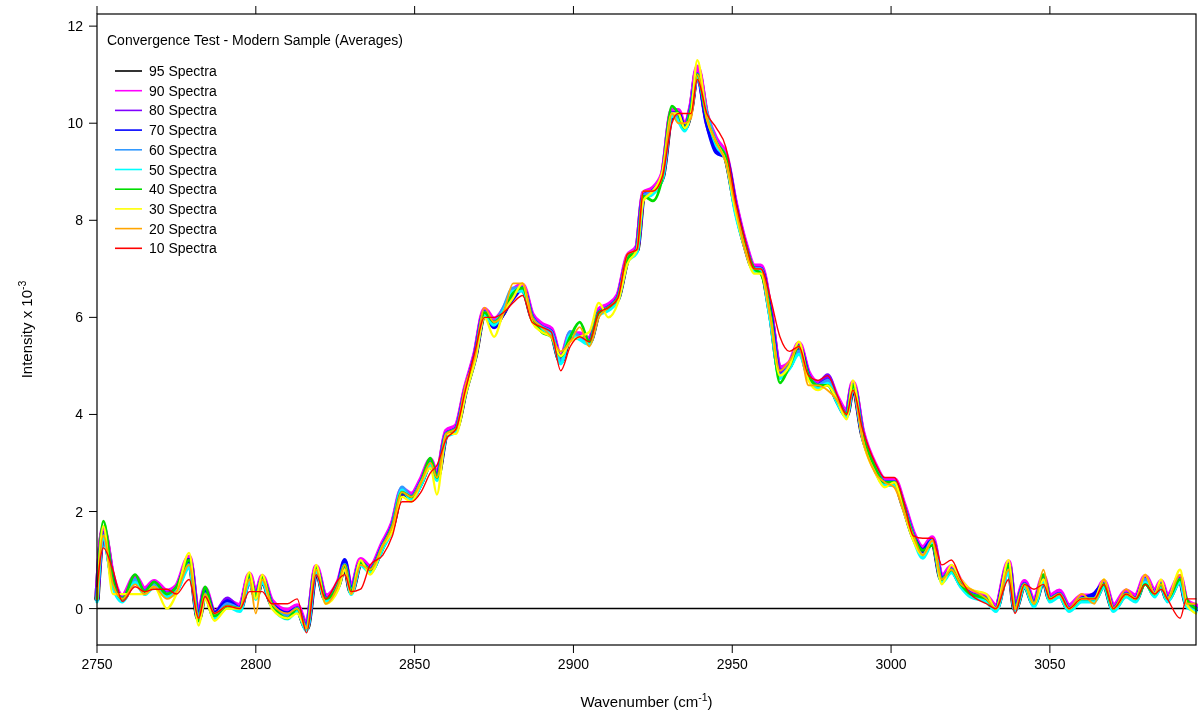 The image size is (1198, 715). I want to click on legend-label: 20 Spectra, so click(183, 228).